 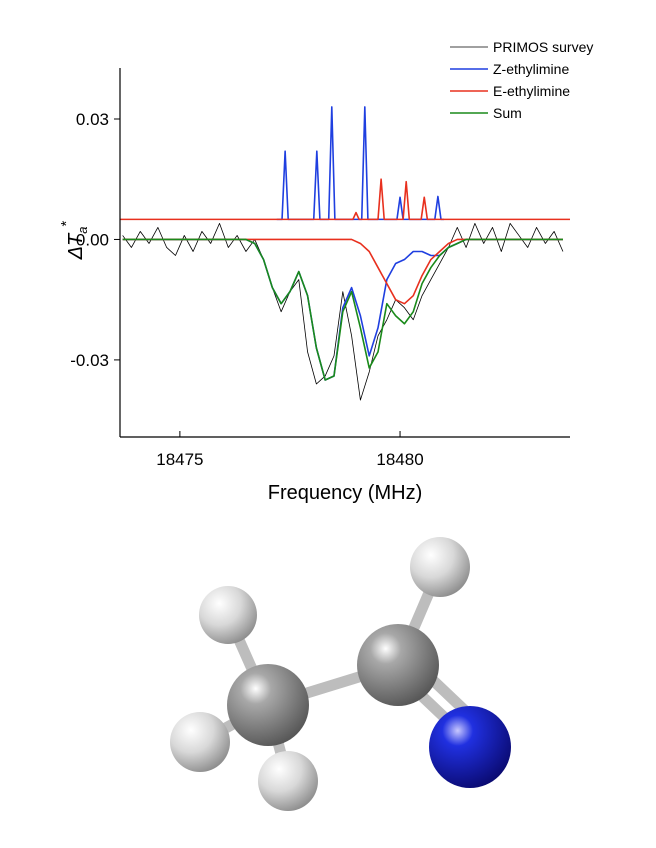 What do you see at coordinates (345, 493) in the screenshot?
I see `x-axis-label: Frequency (MHz)` at bounding box center [345, 493].